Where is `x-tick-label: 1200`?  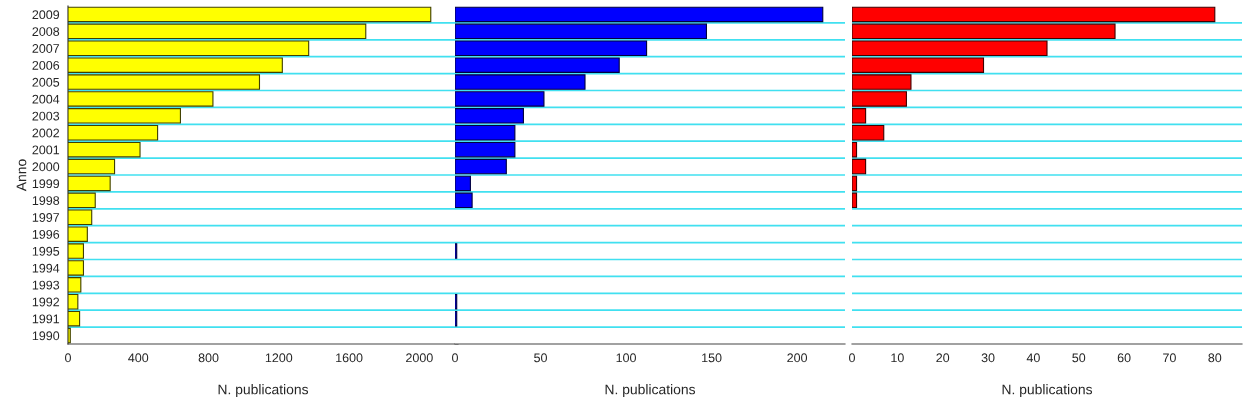 x-tick-label: 1200 is located at coordinates (279, 358).